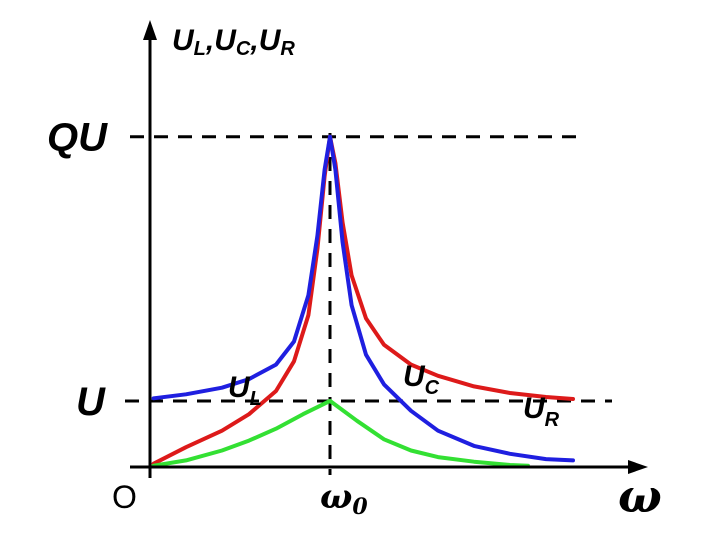 This screenshot has width=720, height=540. What do you see at coordinates (245, 390) in the screenshot?
I see `ul-series-label: UL` at bounding box center [245, 390].